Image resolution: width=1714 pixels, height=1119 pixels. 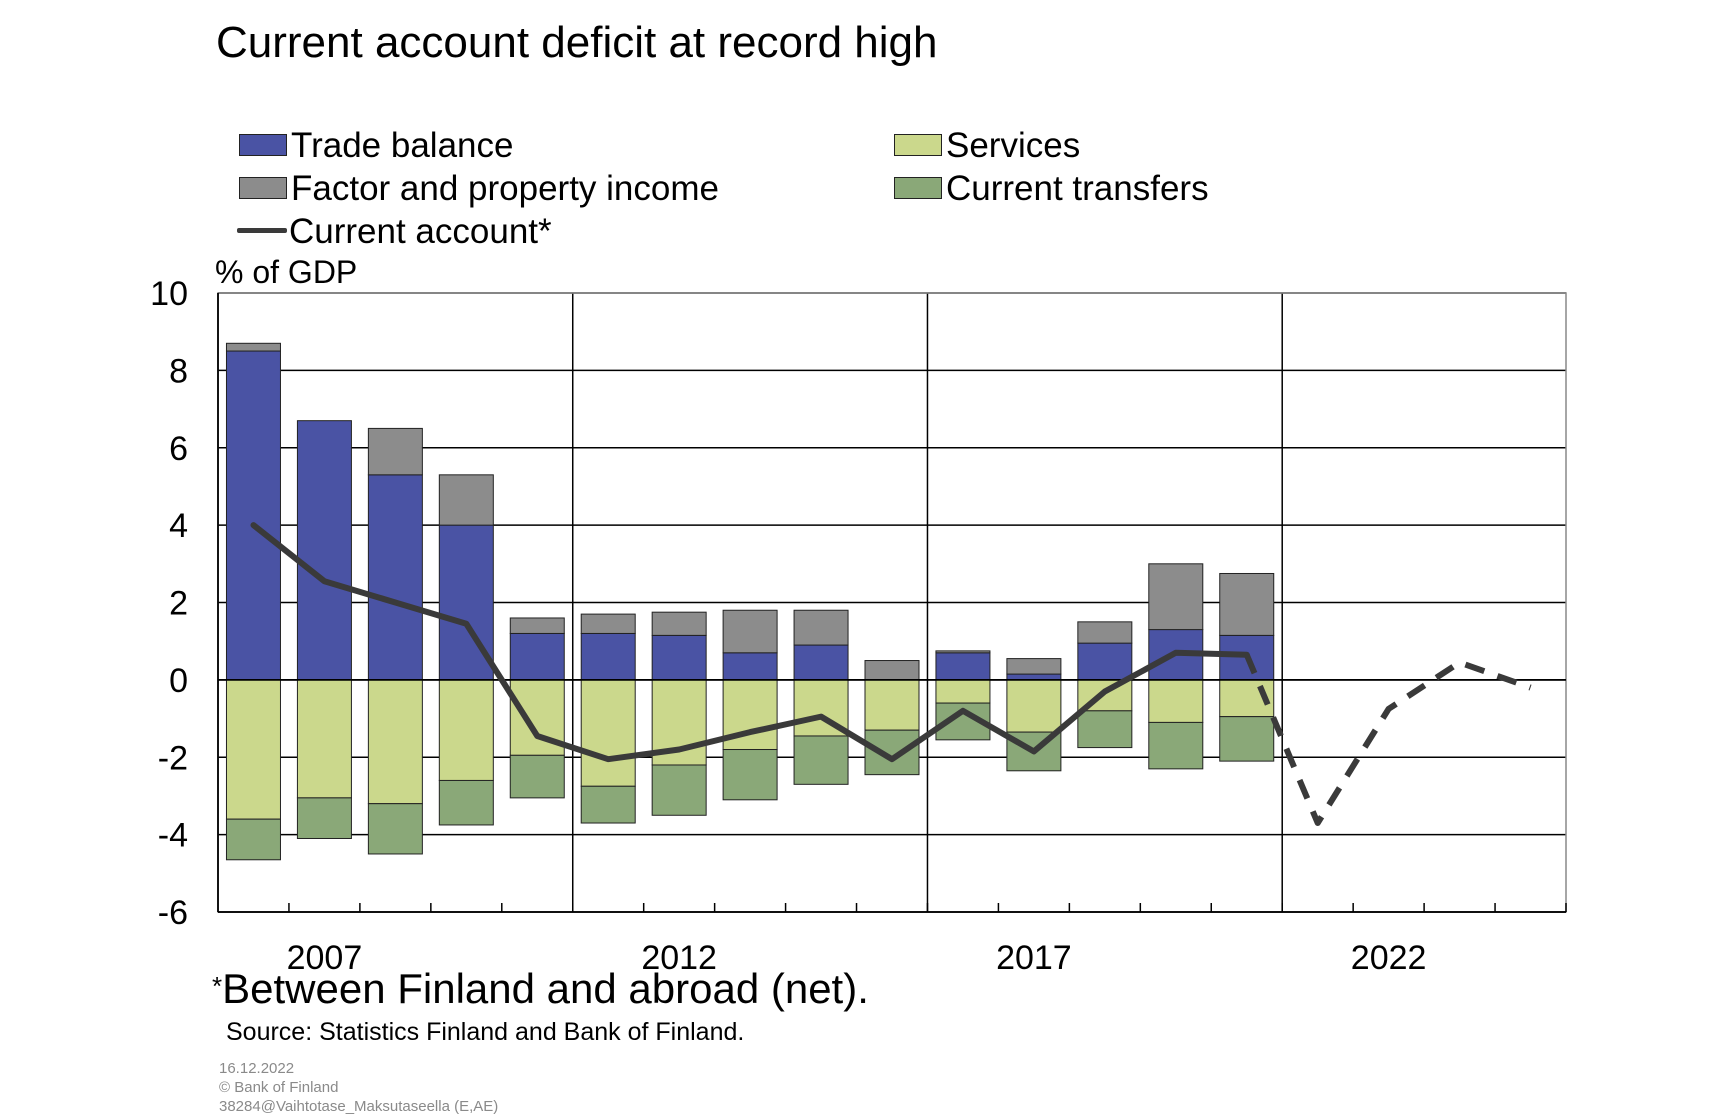 What do you see at coordinates (545, 988) in the screenshot?
I see `footnote-text: Between Finland and abroad (net).` at bounding box center [545, 988].